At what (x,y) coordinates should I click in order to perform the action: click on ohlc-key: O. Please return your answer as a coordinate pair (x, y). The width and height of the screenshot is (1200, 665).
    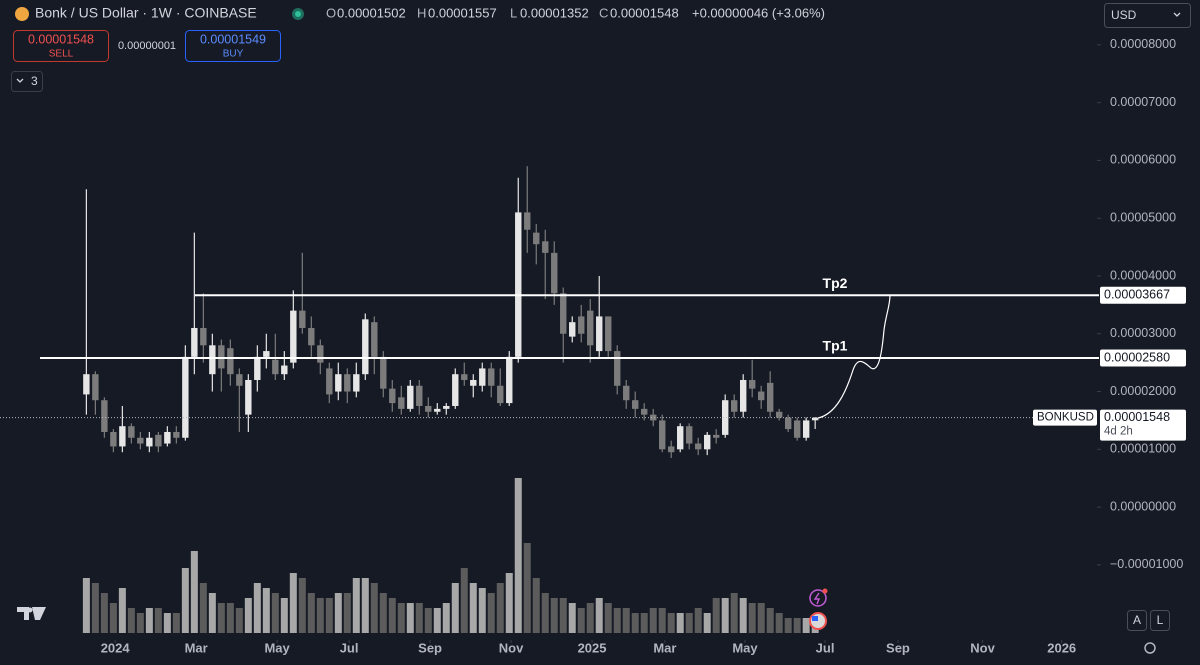
    Looking at the image, I should click on (331, 12).